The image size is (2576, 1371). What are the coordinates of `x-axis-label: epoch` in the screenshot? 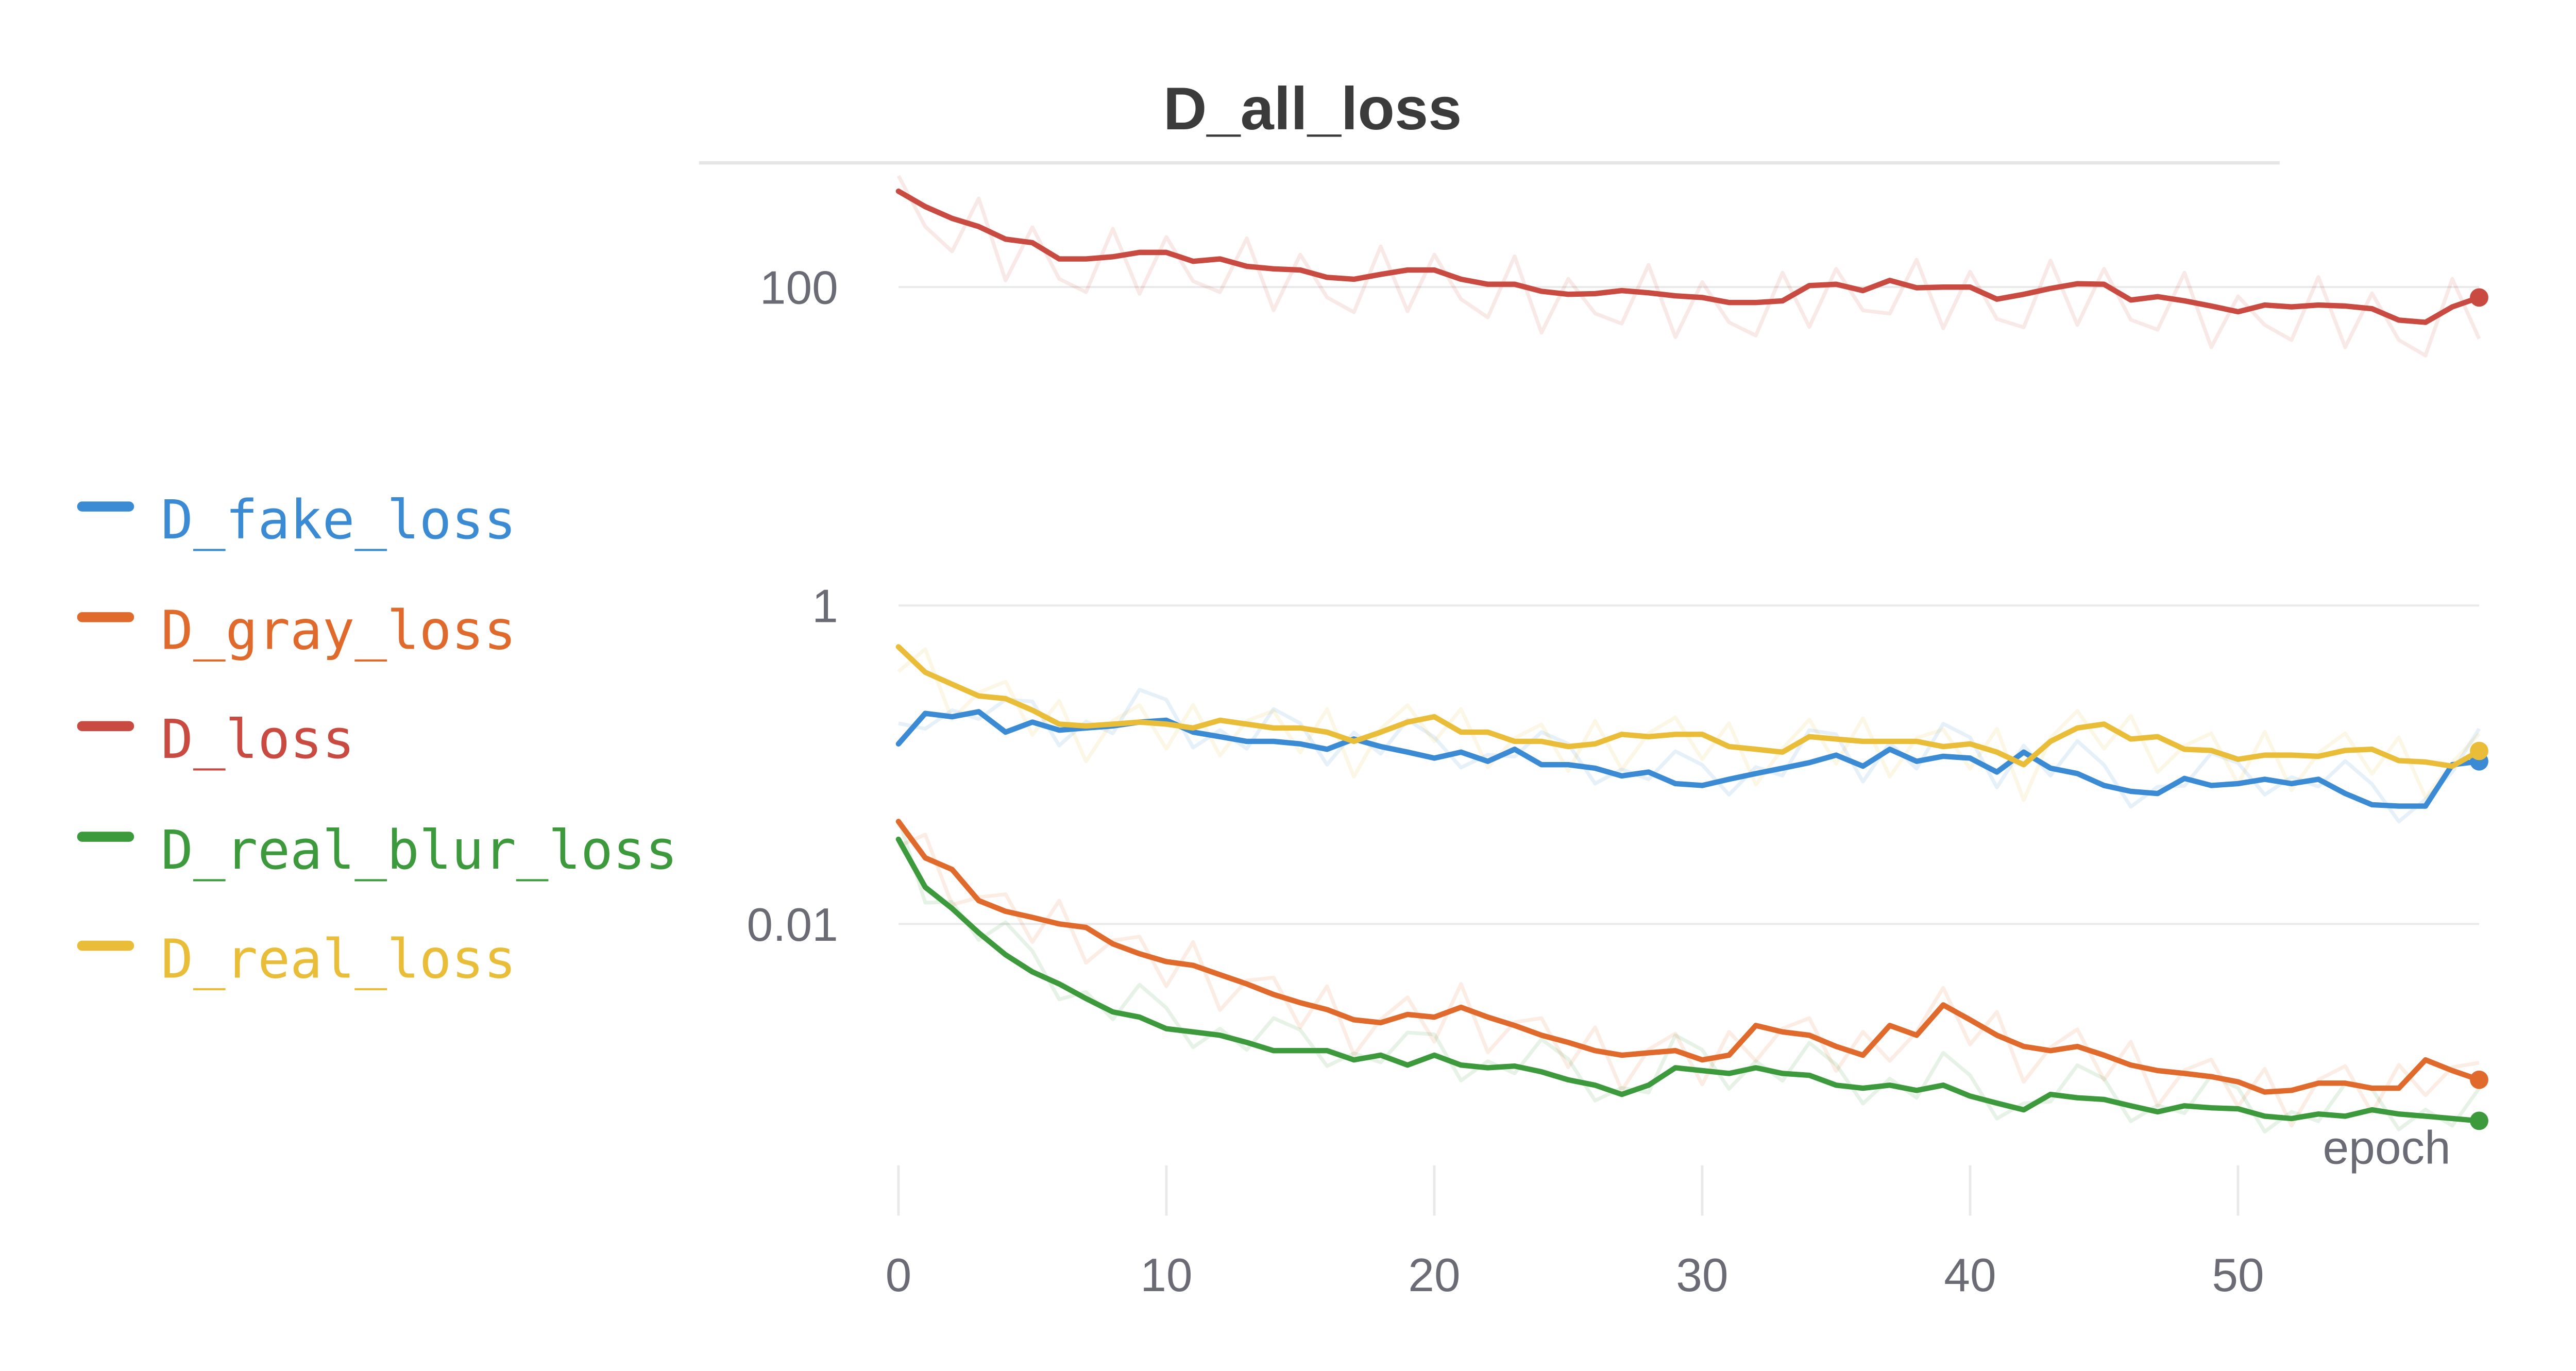 It's located at (2387, 1148).